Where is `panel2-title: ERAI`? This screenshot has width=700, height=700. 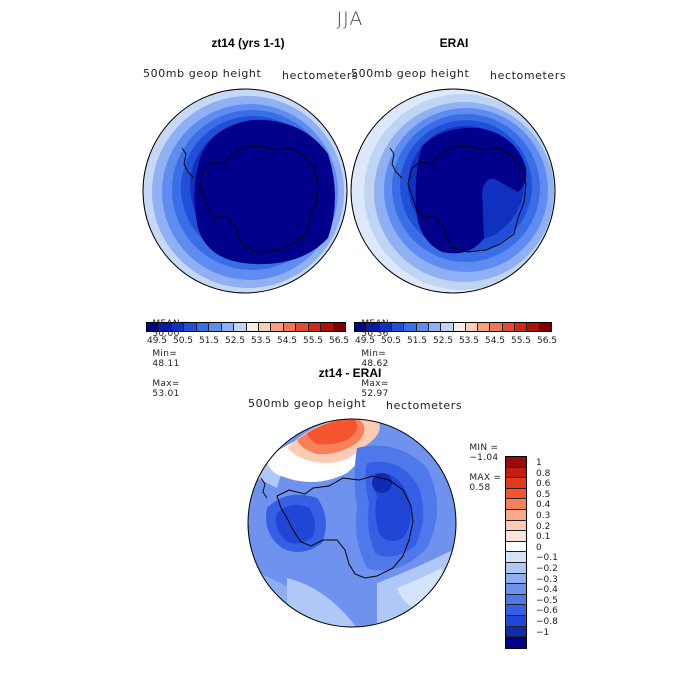 panel2-title: ERAI is located at coordinates (454, 43).